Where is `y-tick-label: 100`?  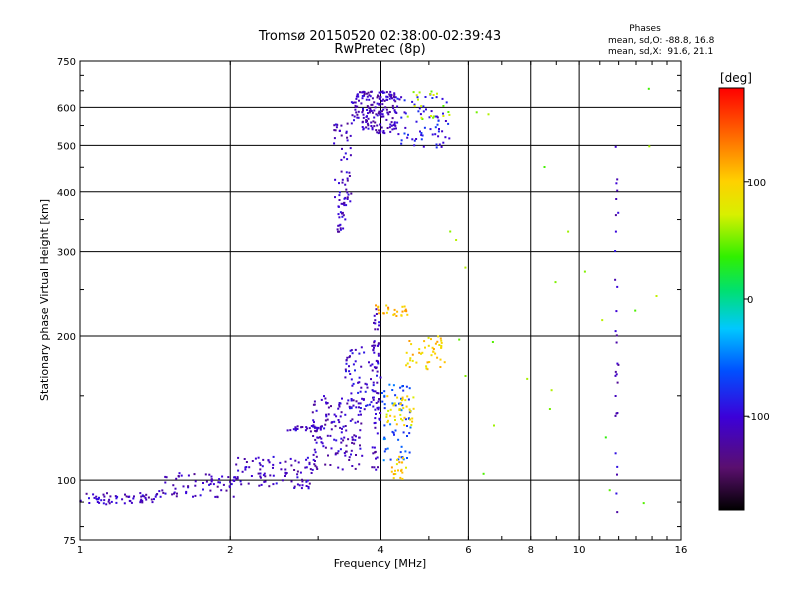
y-tick-label: 100 is located at coordinates (66, 481).